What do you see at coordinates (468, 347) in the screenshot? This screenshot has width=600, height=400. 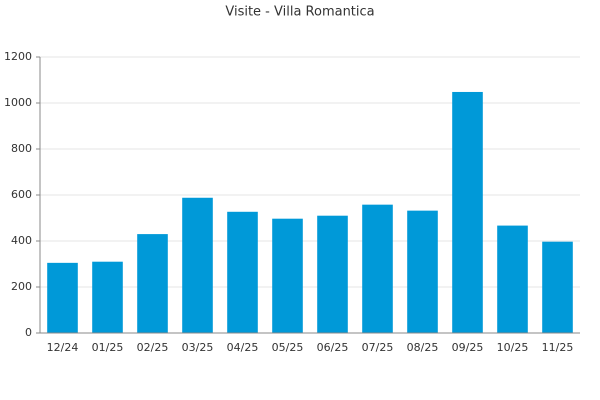 I see `x-tick-label: 09/25` at bounding box center [468, 347].